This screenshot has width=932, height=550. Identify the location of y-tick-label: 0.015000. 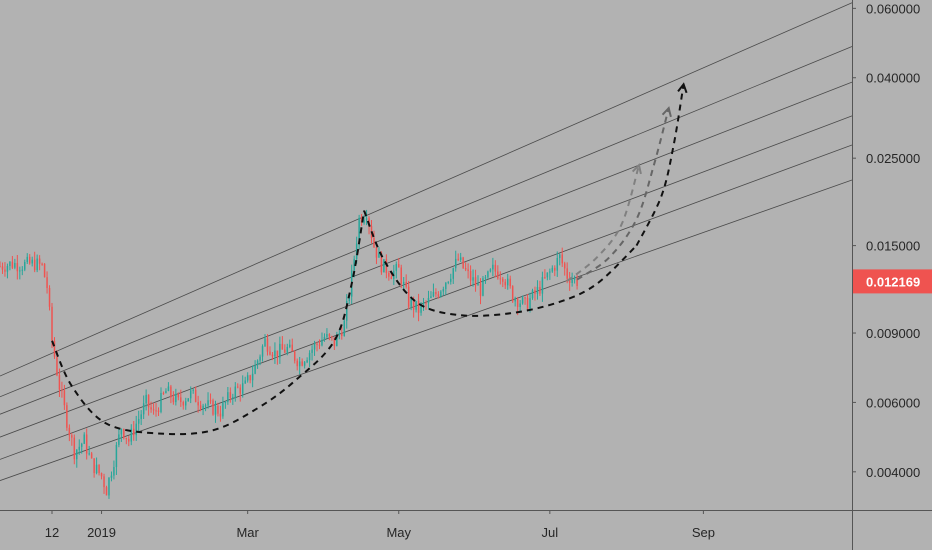
(893, 246).